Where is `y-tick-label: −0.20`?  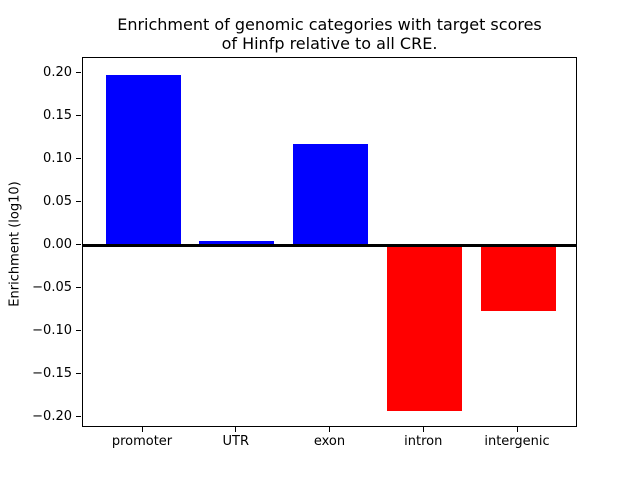 y-tick-label: −0.20 is located at coordinates (52, 416).